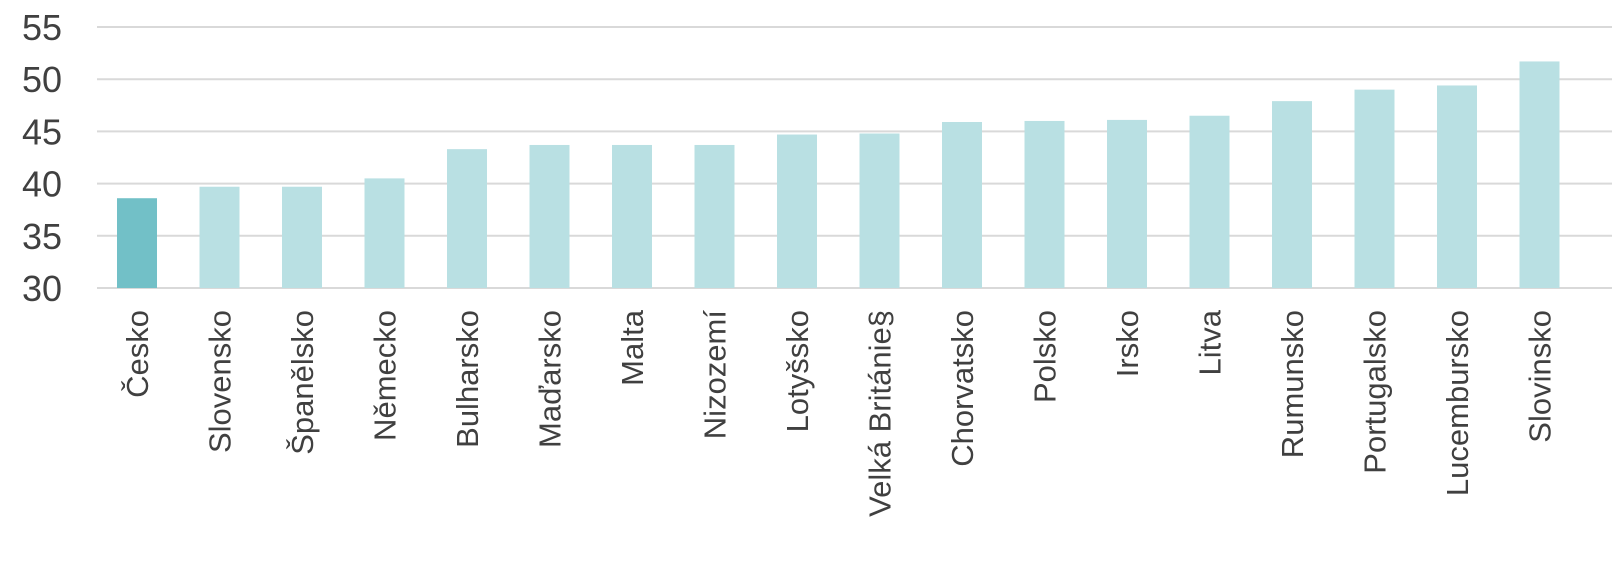 The height and width of the screenshot is (570, 1612). What do you see at coordinates (220, 381) in the screenshot?
I see `x-tick-label: Slovensko` at bounding box center [220, 381].